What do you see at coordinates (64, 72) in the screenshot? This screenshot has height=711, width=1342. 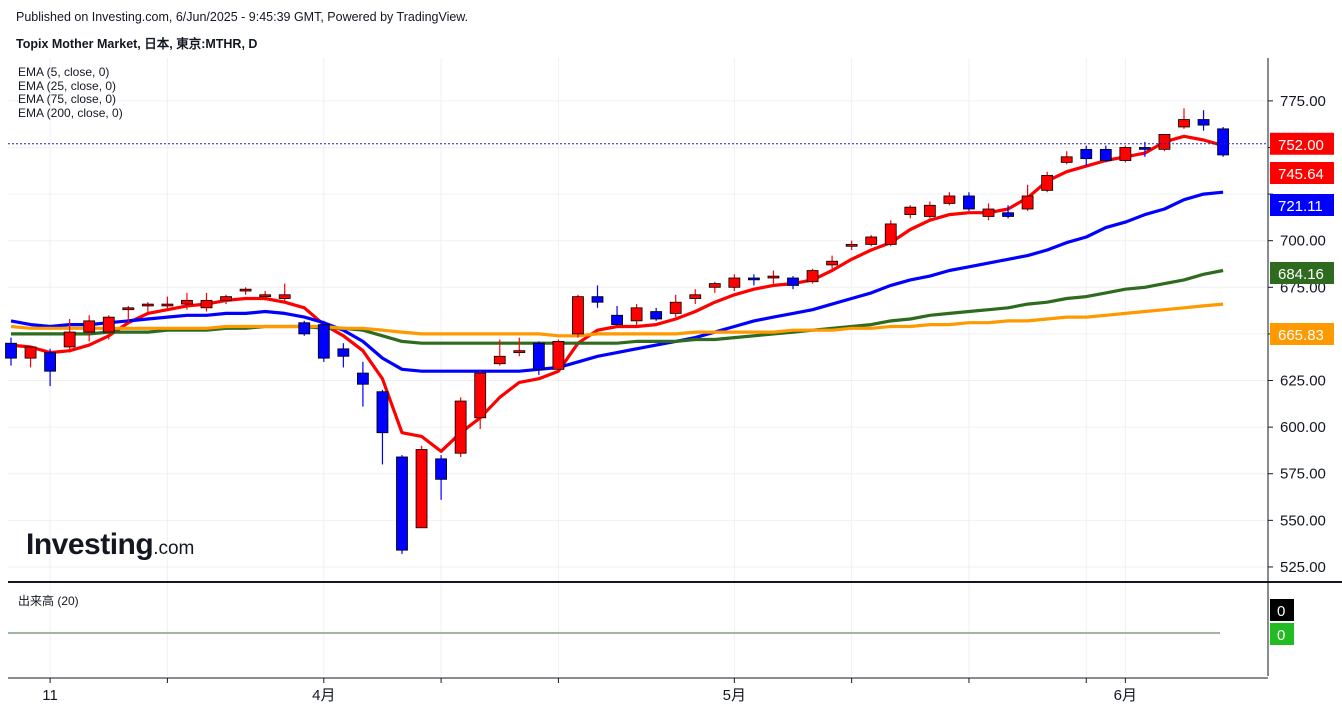 I see `ema-5-legend: EMA (5, close, 0)` at bounding box center [64, 72].